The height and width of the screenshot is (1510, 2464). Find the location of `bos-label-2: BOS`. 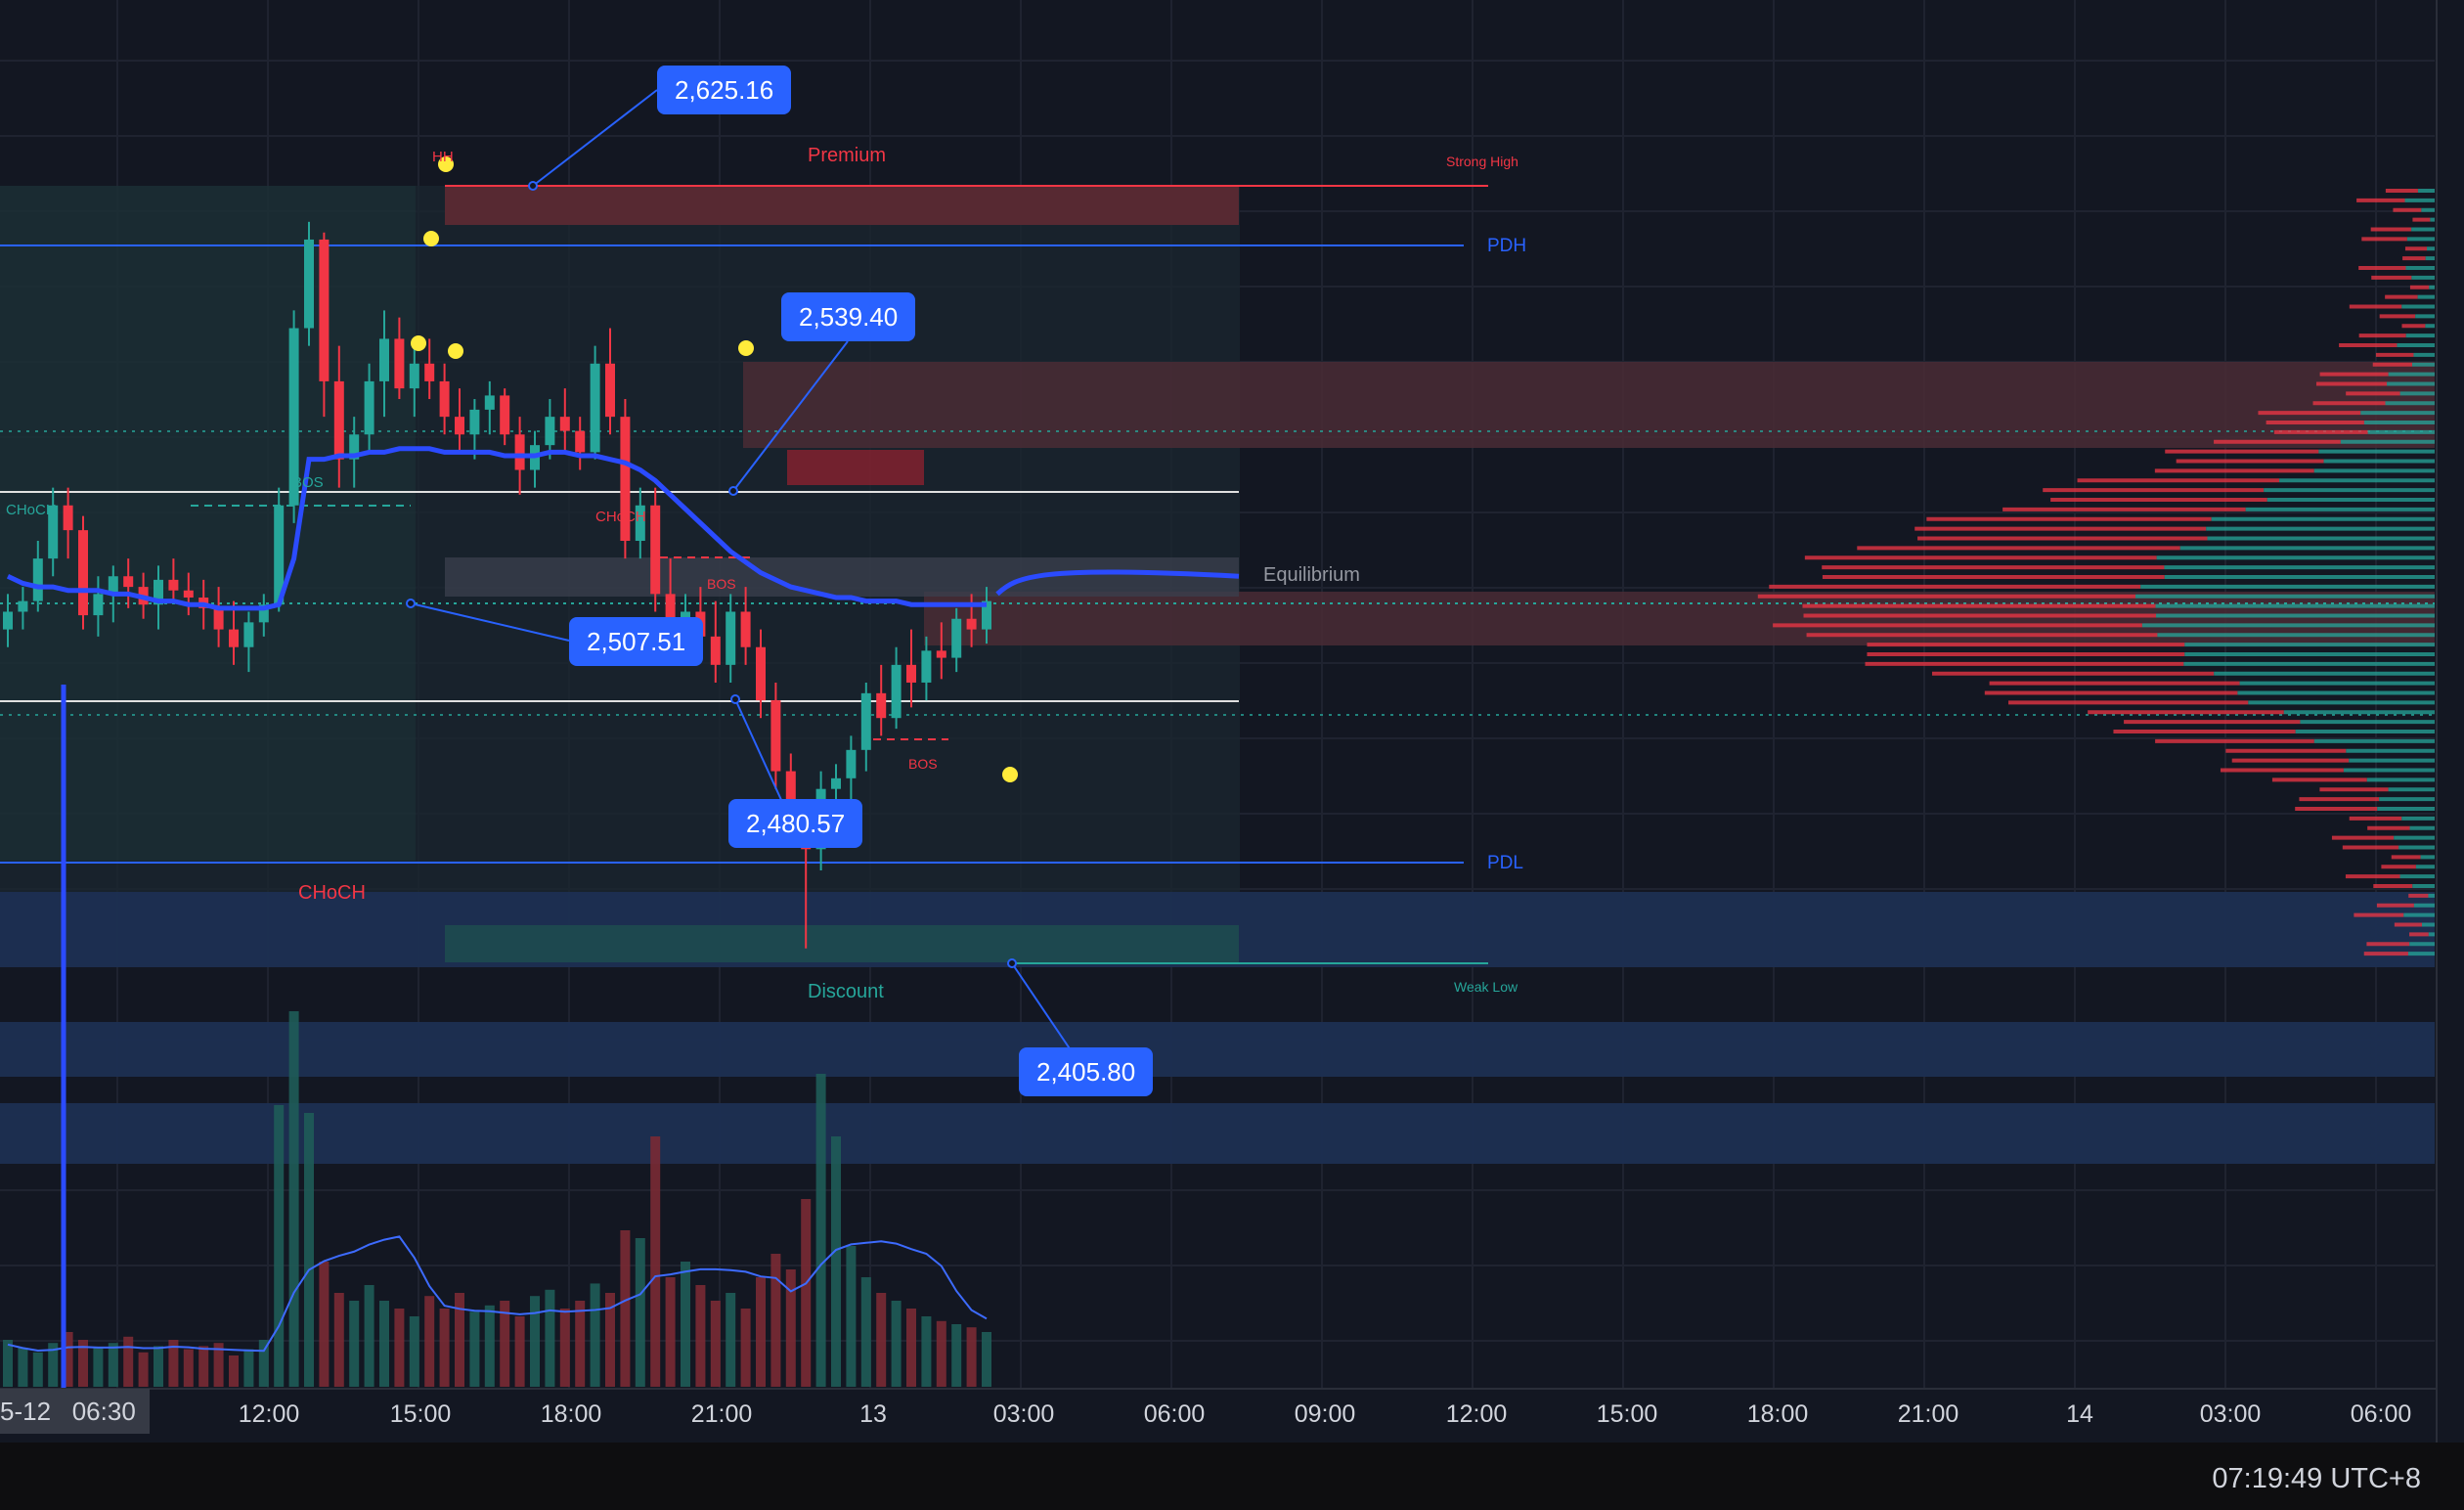

bos-label-2: BOS is located at coordinates (721, 584).